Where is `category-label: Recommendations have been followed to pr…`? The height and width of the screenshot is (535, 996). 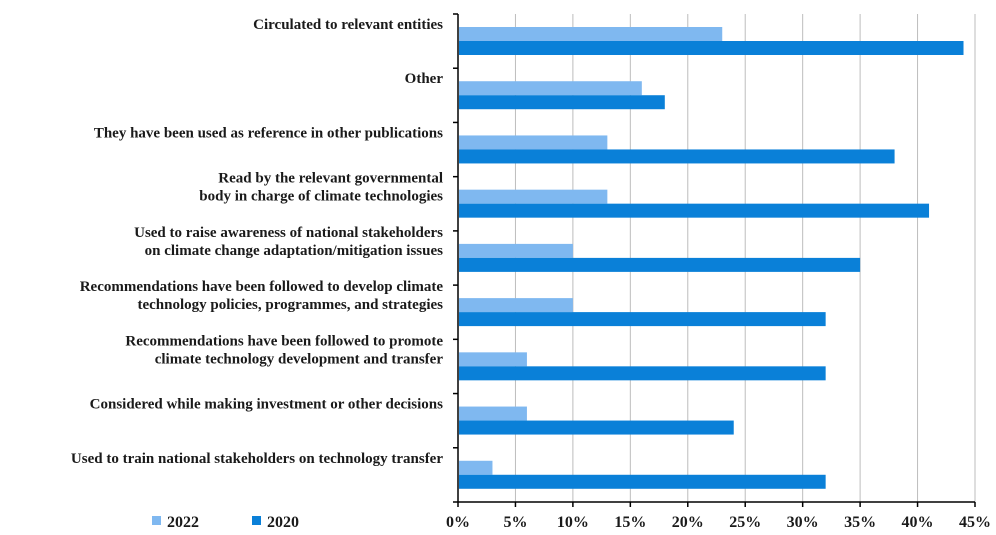 category-label: Recommendations have been followed to pr… is located at coordinates (284, 341).